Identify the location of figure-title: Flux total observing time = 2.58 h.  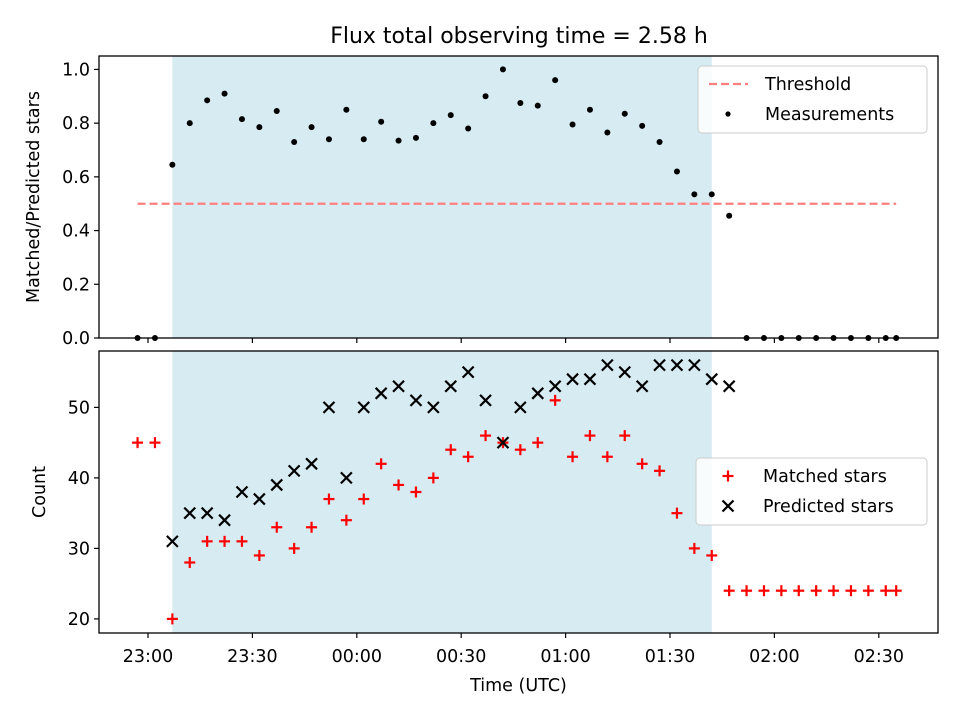
(519, 36).